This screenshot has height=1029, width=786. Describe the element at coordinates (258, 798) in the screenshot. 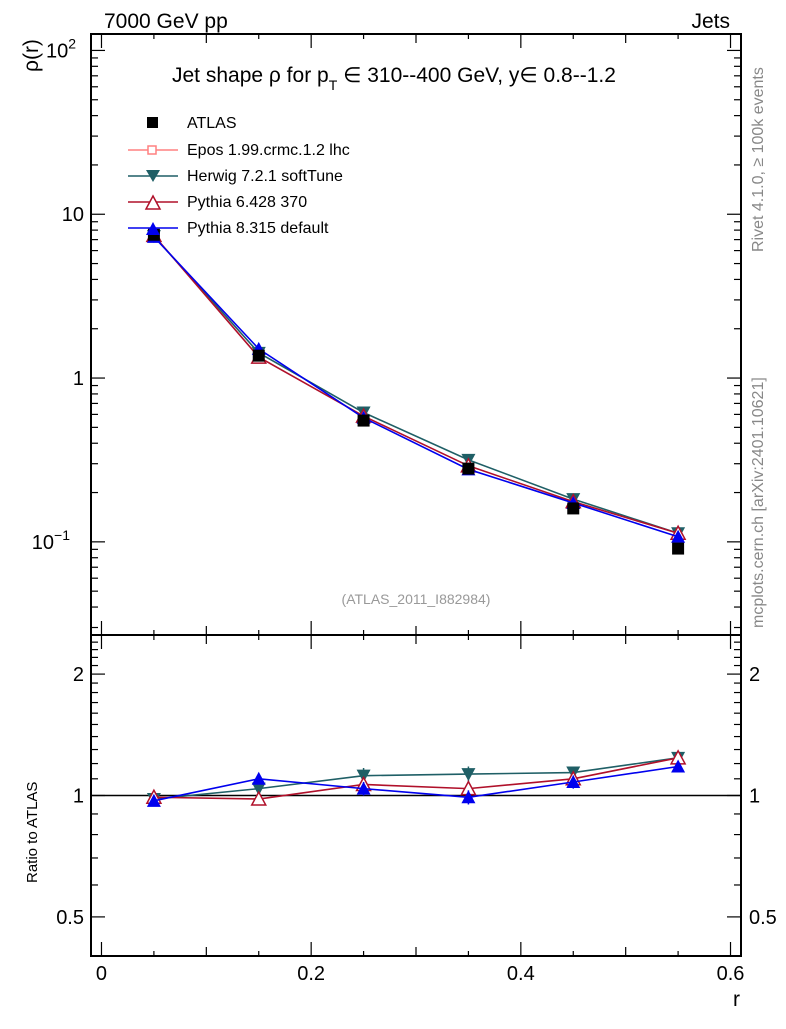

I see `ratio-point-pythia2` at that location.